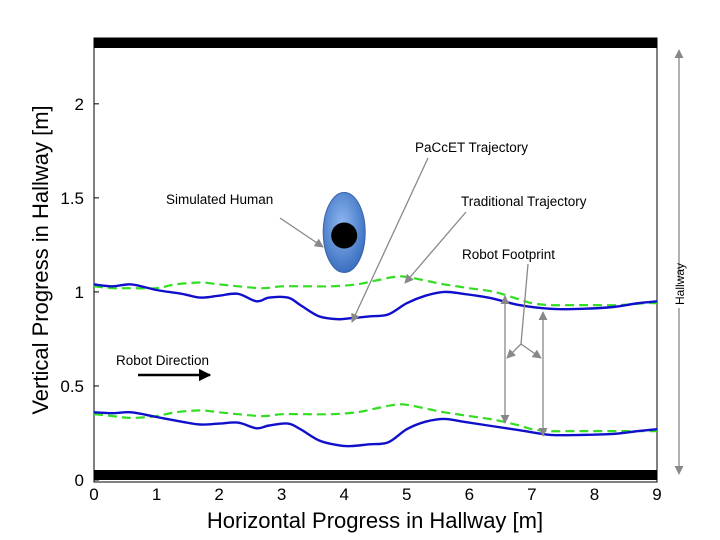  Describe the element at coordinates (162, 360) in the screenshot. I see `annotation-direction: Robot Direction` at that location.